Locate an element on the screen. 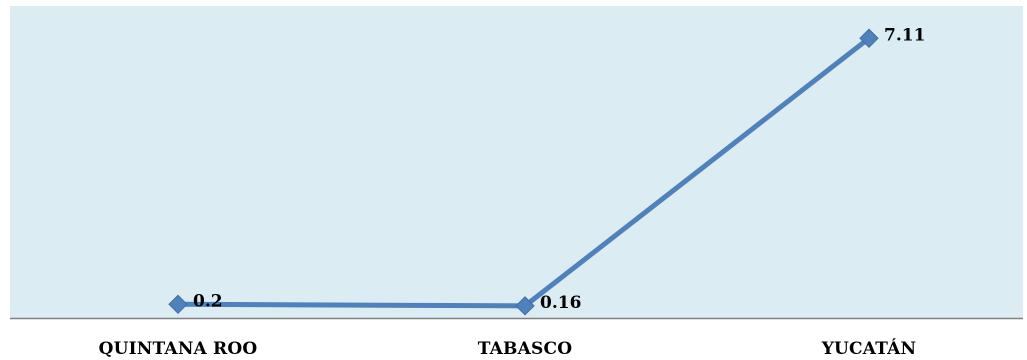  x-tick-label: QUINTANA ROO is located at coordinates (178, 349).